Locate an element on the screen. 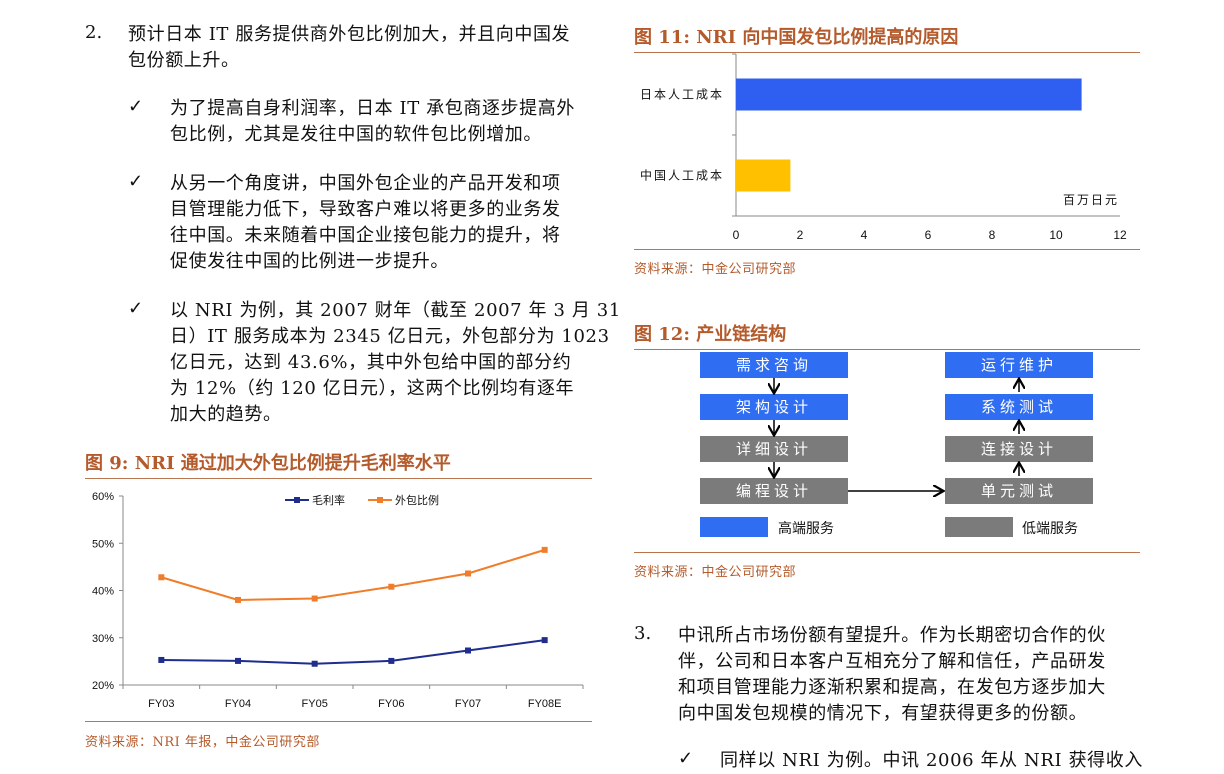  category-label: 日本人工成本 is located at coordinates (682, 95).